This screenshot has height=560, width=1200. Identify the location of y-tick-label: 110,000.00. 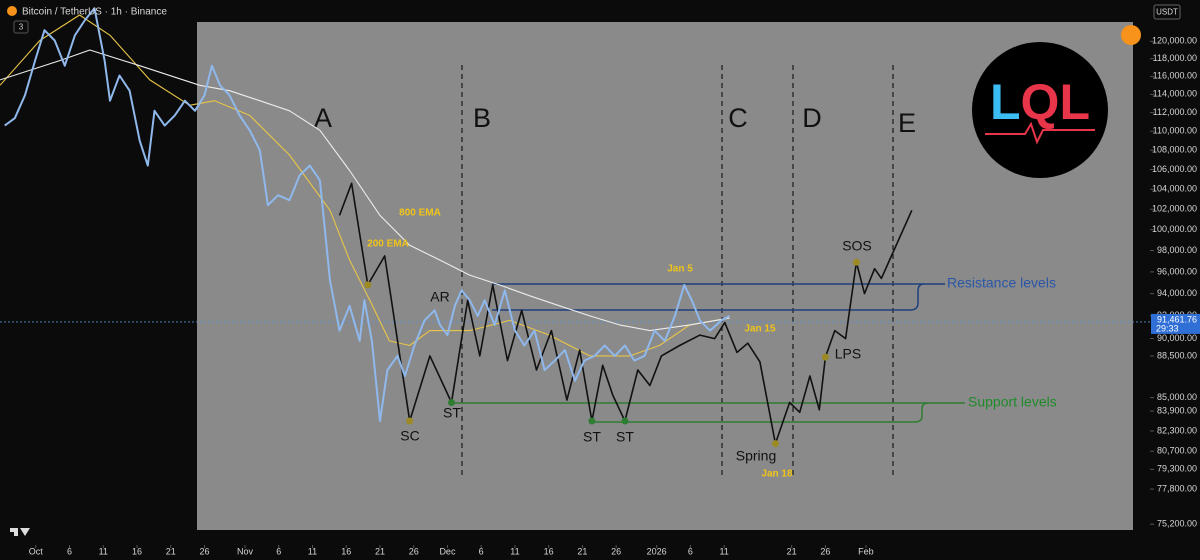
(1175, 131).